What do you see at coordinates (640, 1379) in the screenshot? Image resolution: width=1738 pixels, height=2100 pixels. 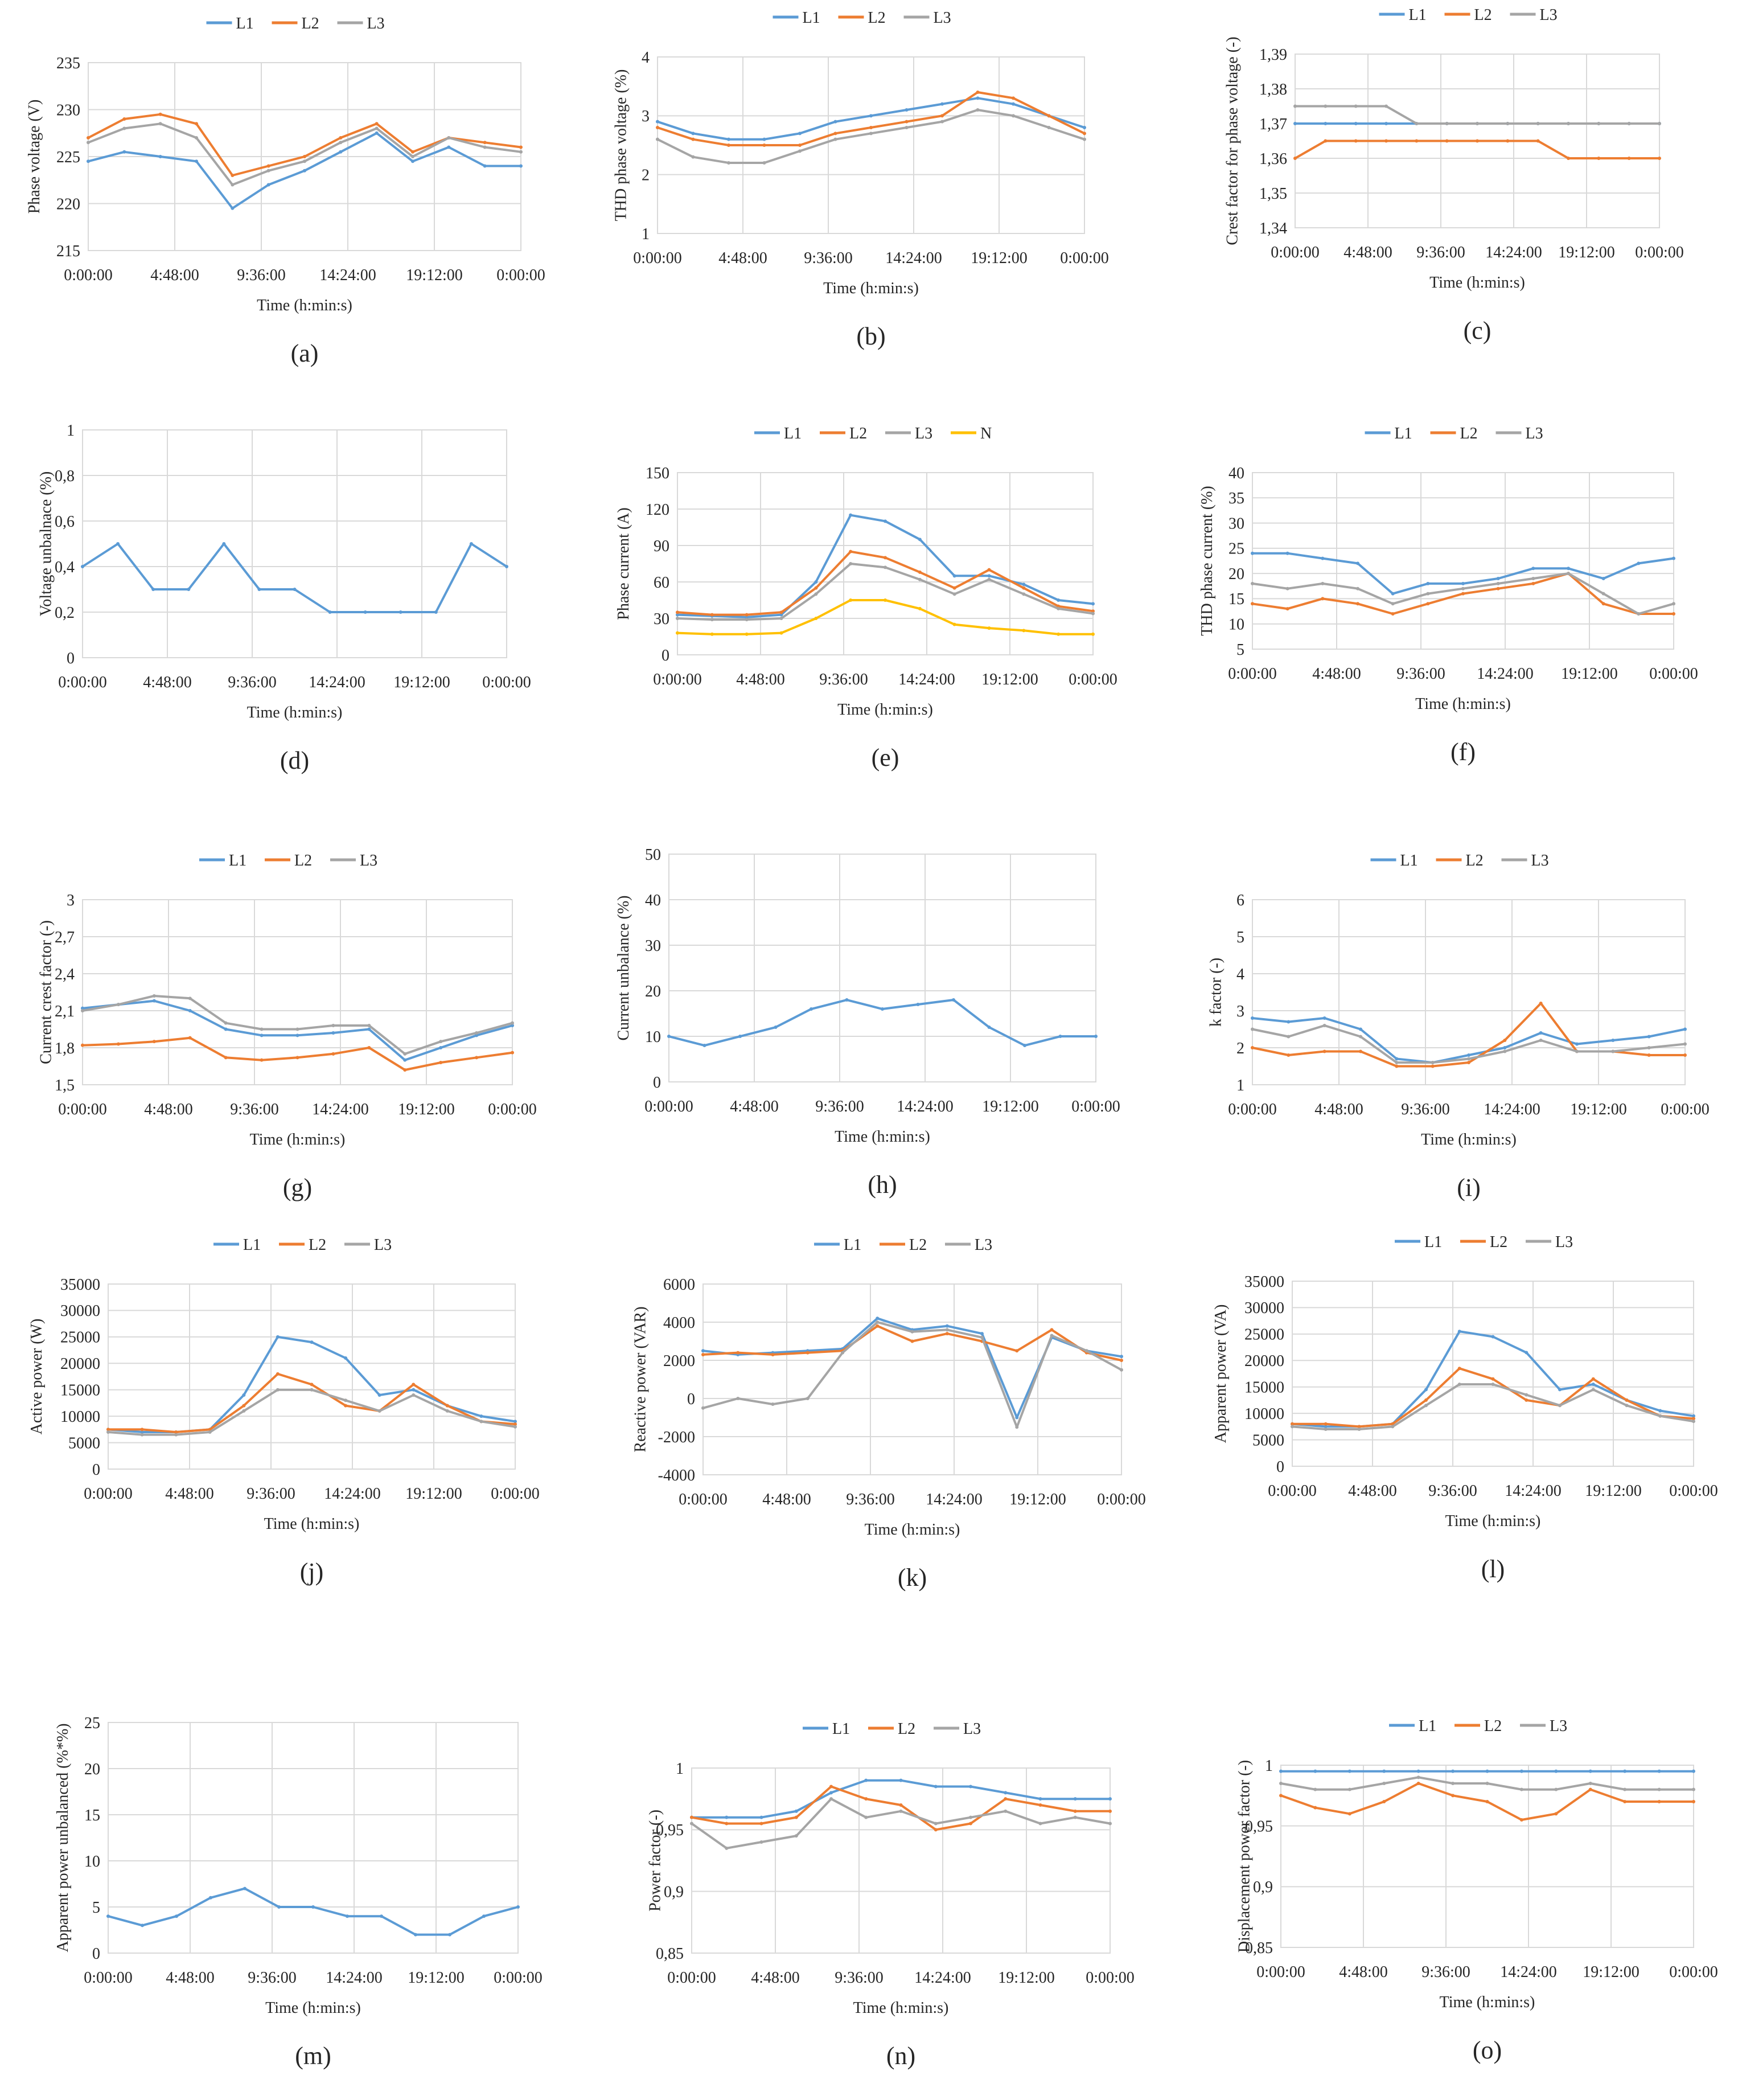 I see `y-axis-label: Reactive power (VAR)` at bounding box center [640, 1379].